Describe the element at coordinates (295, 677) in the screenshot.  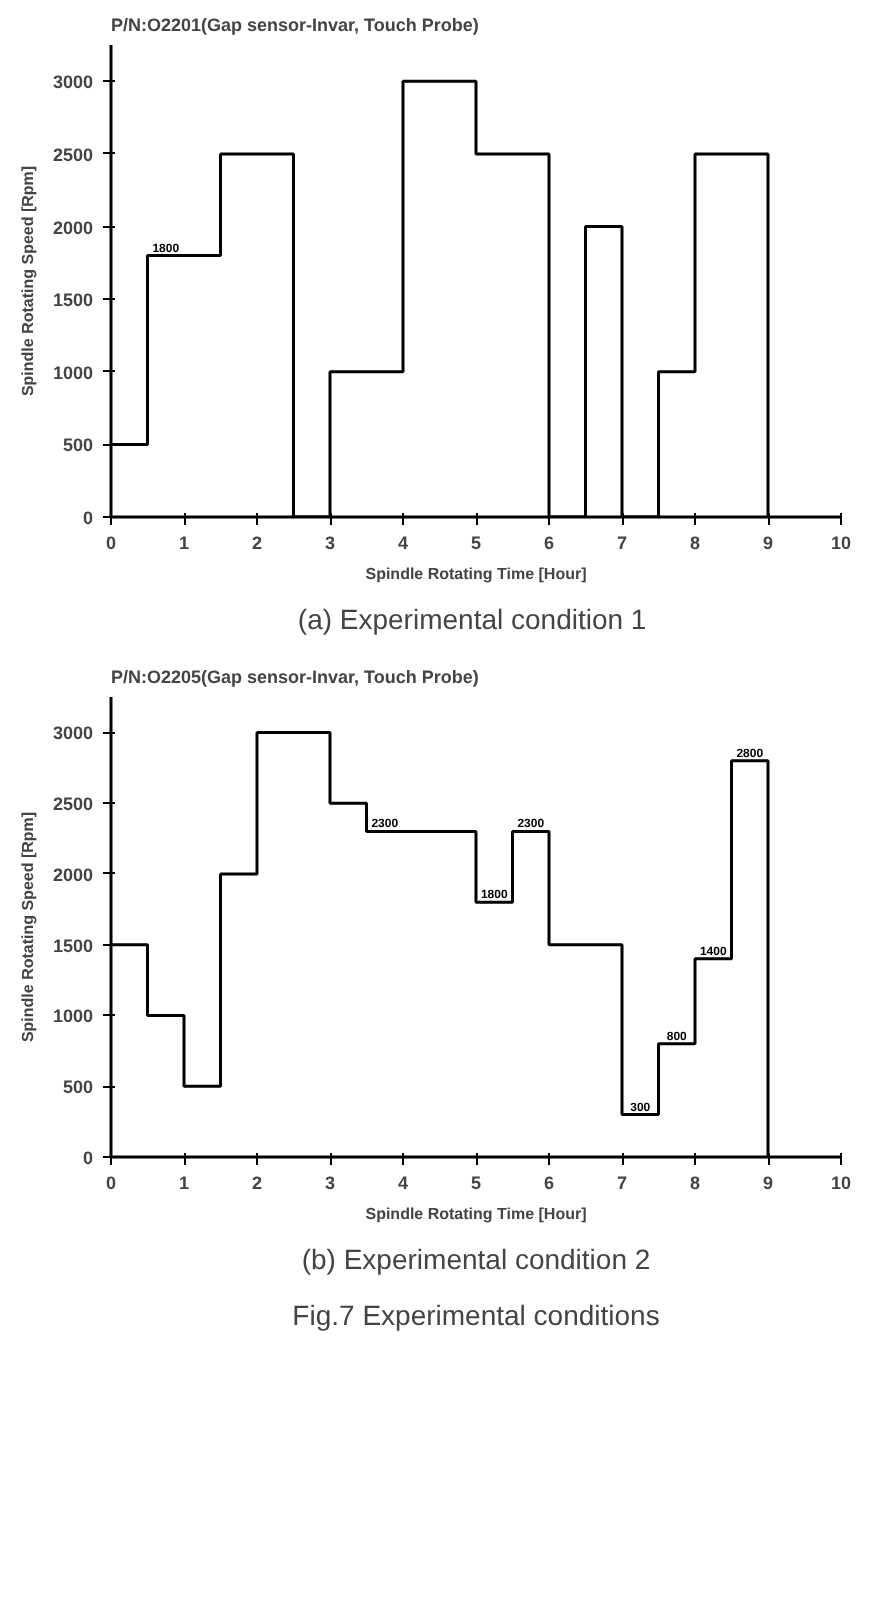
I see `chart-title: P/N:O2205(Gap sensor-Invar, Touch Probe)` at that location.